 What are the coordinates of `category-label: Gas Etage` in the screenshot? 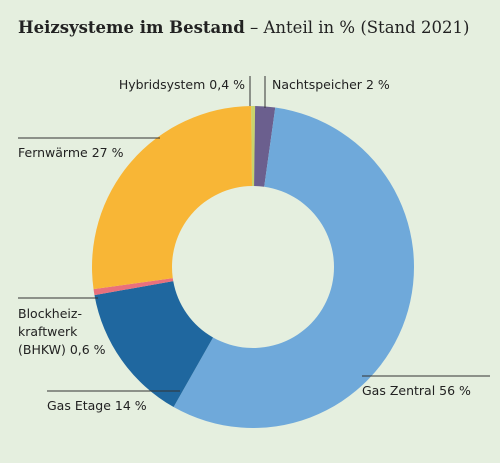 It's located at (79, 405).